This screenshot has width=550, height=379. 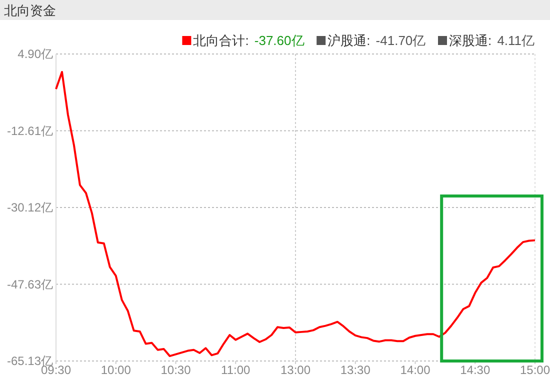 What do you see at coordinates (116, 370) in the screenshot?
I see `x-tick-label: 10:00` at bounding box center [116, 370].